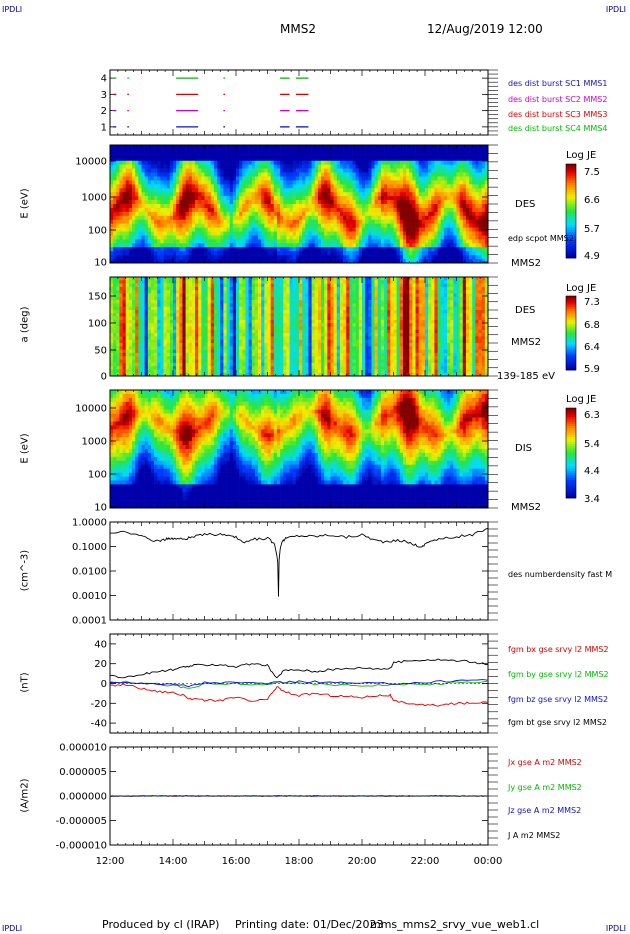 The image size is (630, 934). Describe the element at coordinates (12, 928) in the screenshot. I see `corner-label-bottom-left: IPDLI` at that location.